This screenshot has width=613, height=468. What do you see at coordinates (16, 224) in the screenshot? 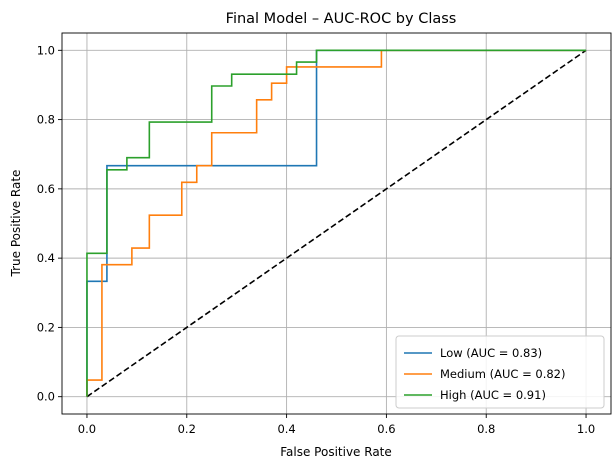
I see `y-axis-label: True Positive Rate` at bounding box center [16, 224].